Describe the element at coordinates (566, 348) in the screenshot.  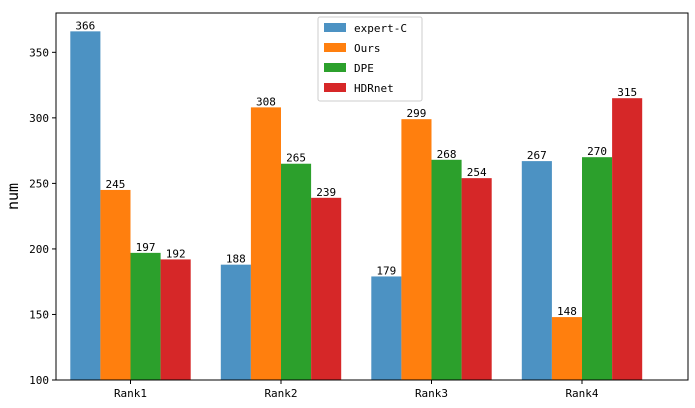
I see `bar-ours-rank4` at that location.